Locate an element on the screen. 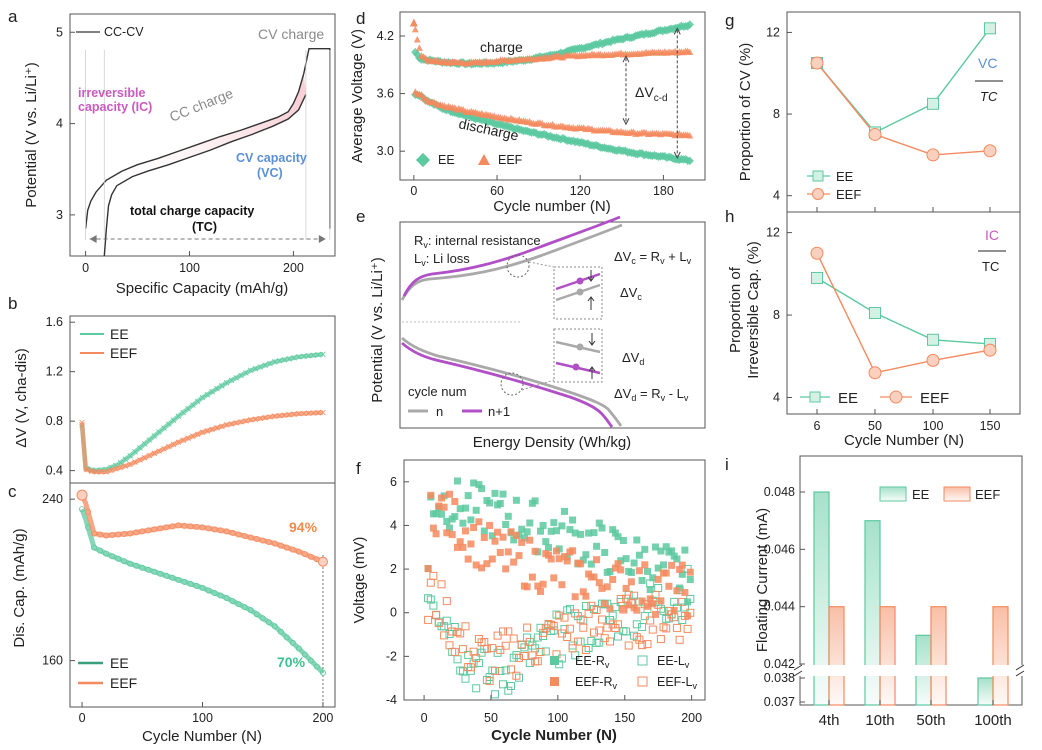  tc-label-2: (TC) is located at coordinates (204, 227).